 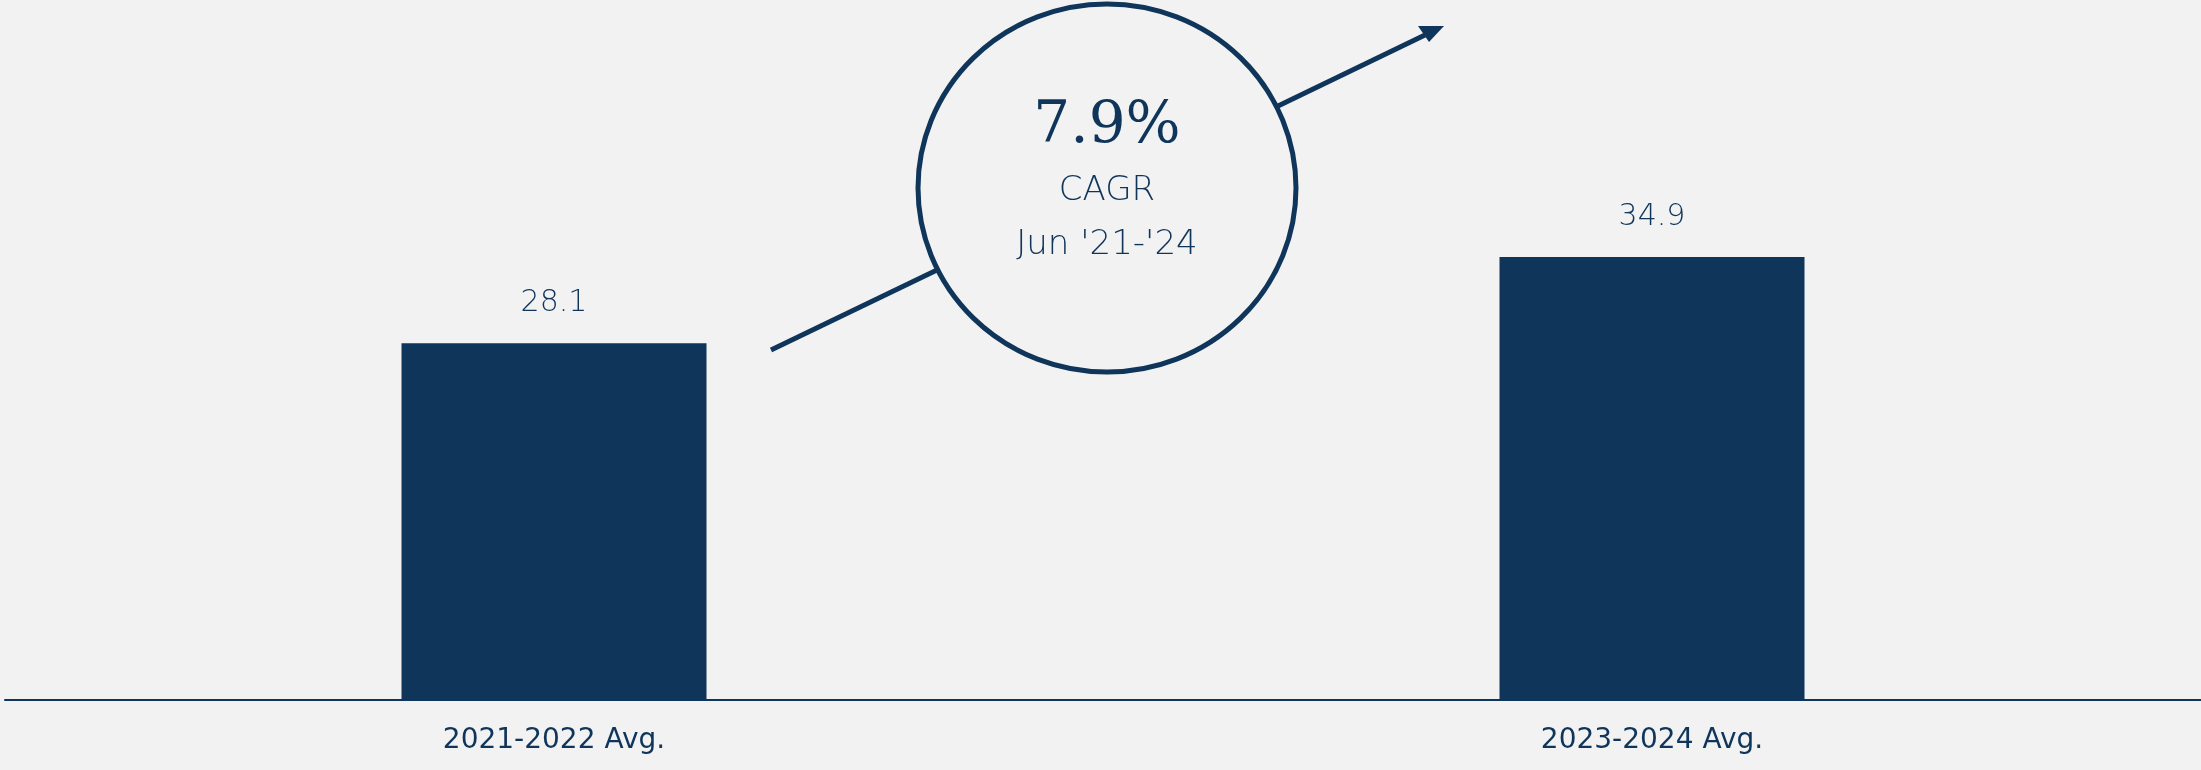 What do you see at coordinates (554, 738) in the screenshot?
I see `x-tick-label: 2021-2022 Avg.` at bounding box center [554, 738].